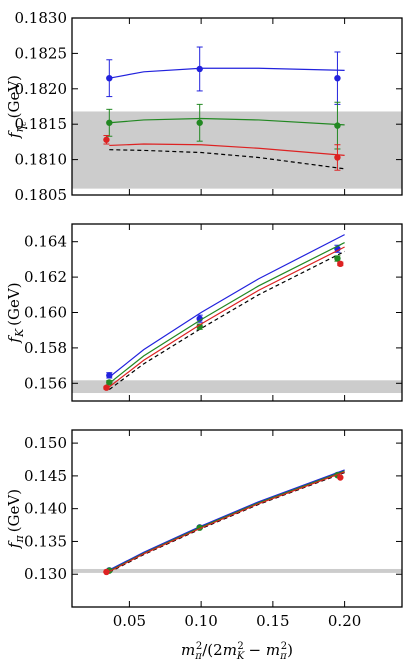 This screenshot has height=666, width=415. I want to click on y-tick-label: 0.1805, so click(41, 195).